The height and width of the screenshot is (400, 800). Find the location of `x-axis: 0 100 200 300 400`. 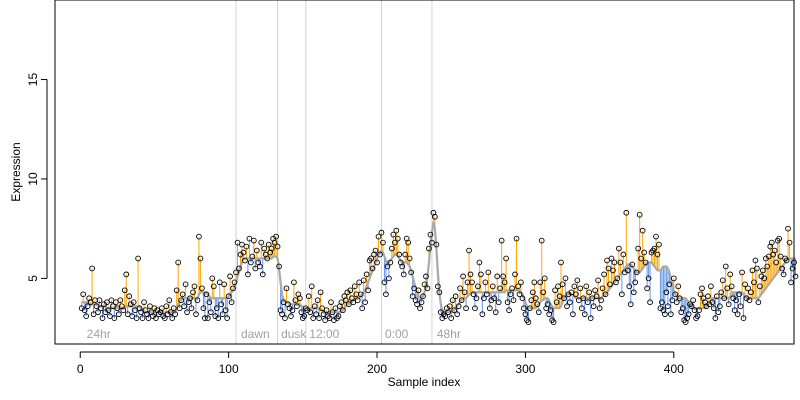

x-axis: 0 100 200 300 400 is located at coordinates (380, 363).